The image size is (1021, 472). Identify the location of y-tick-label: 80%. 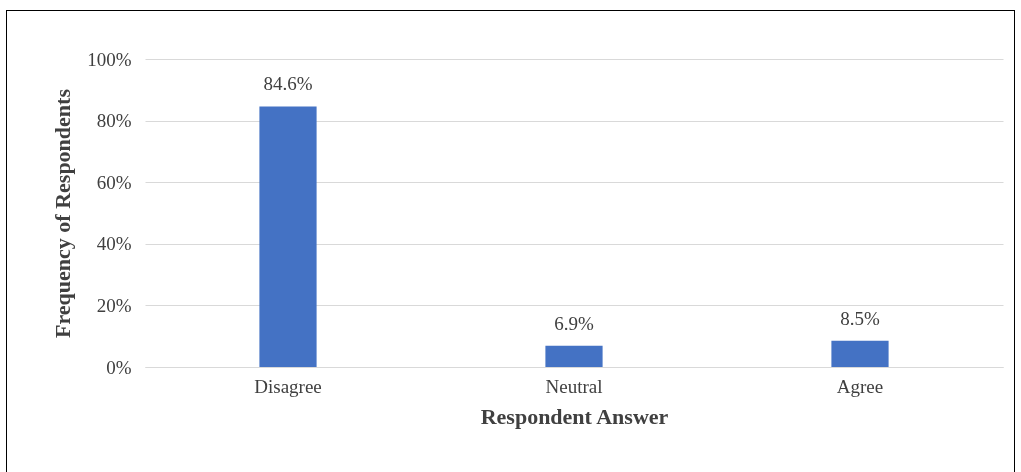
(114, 121).